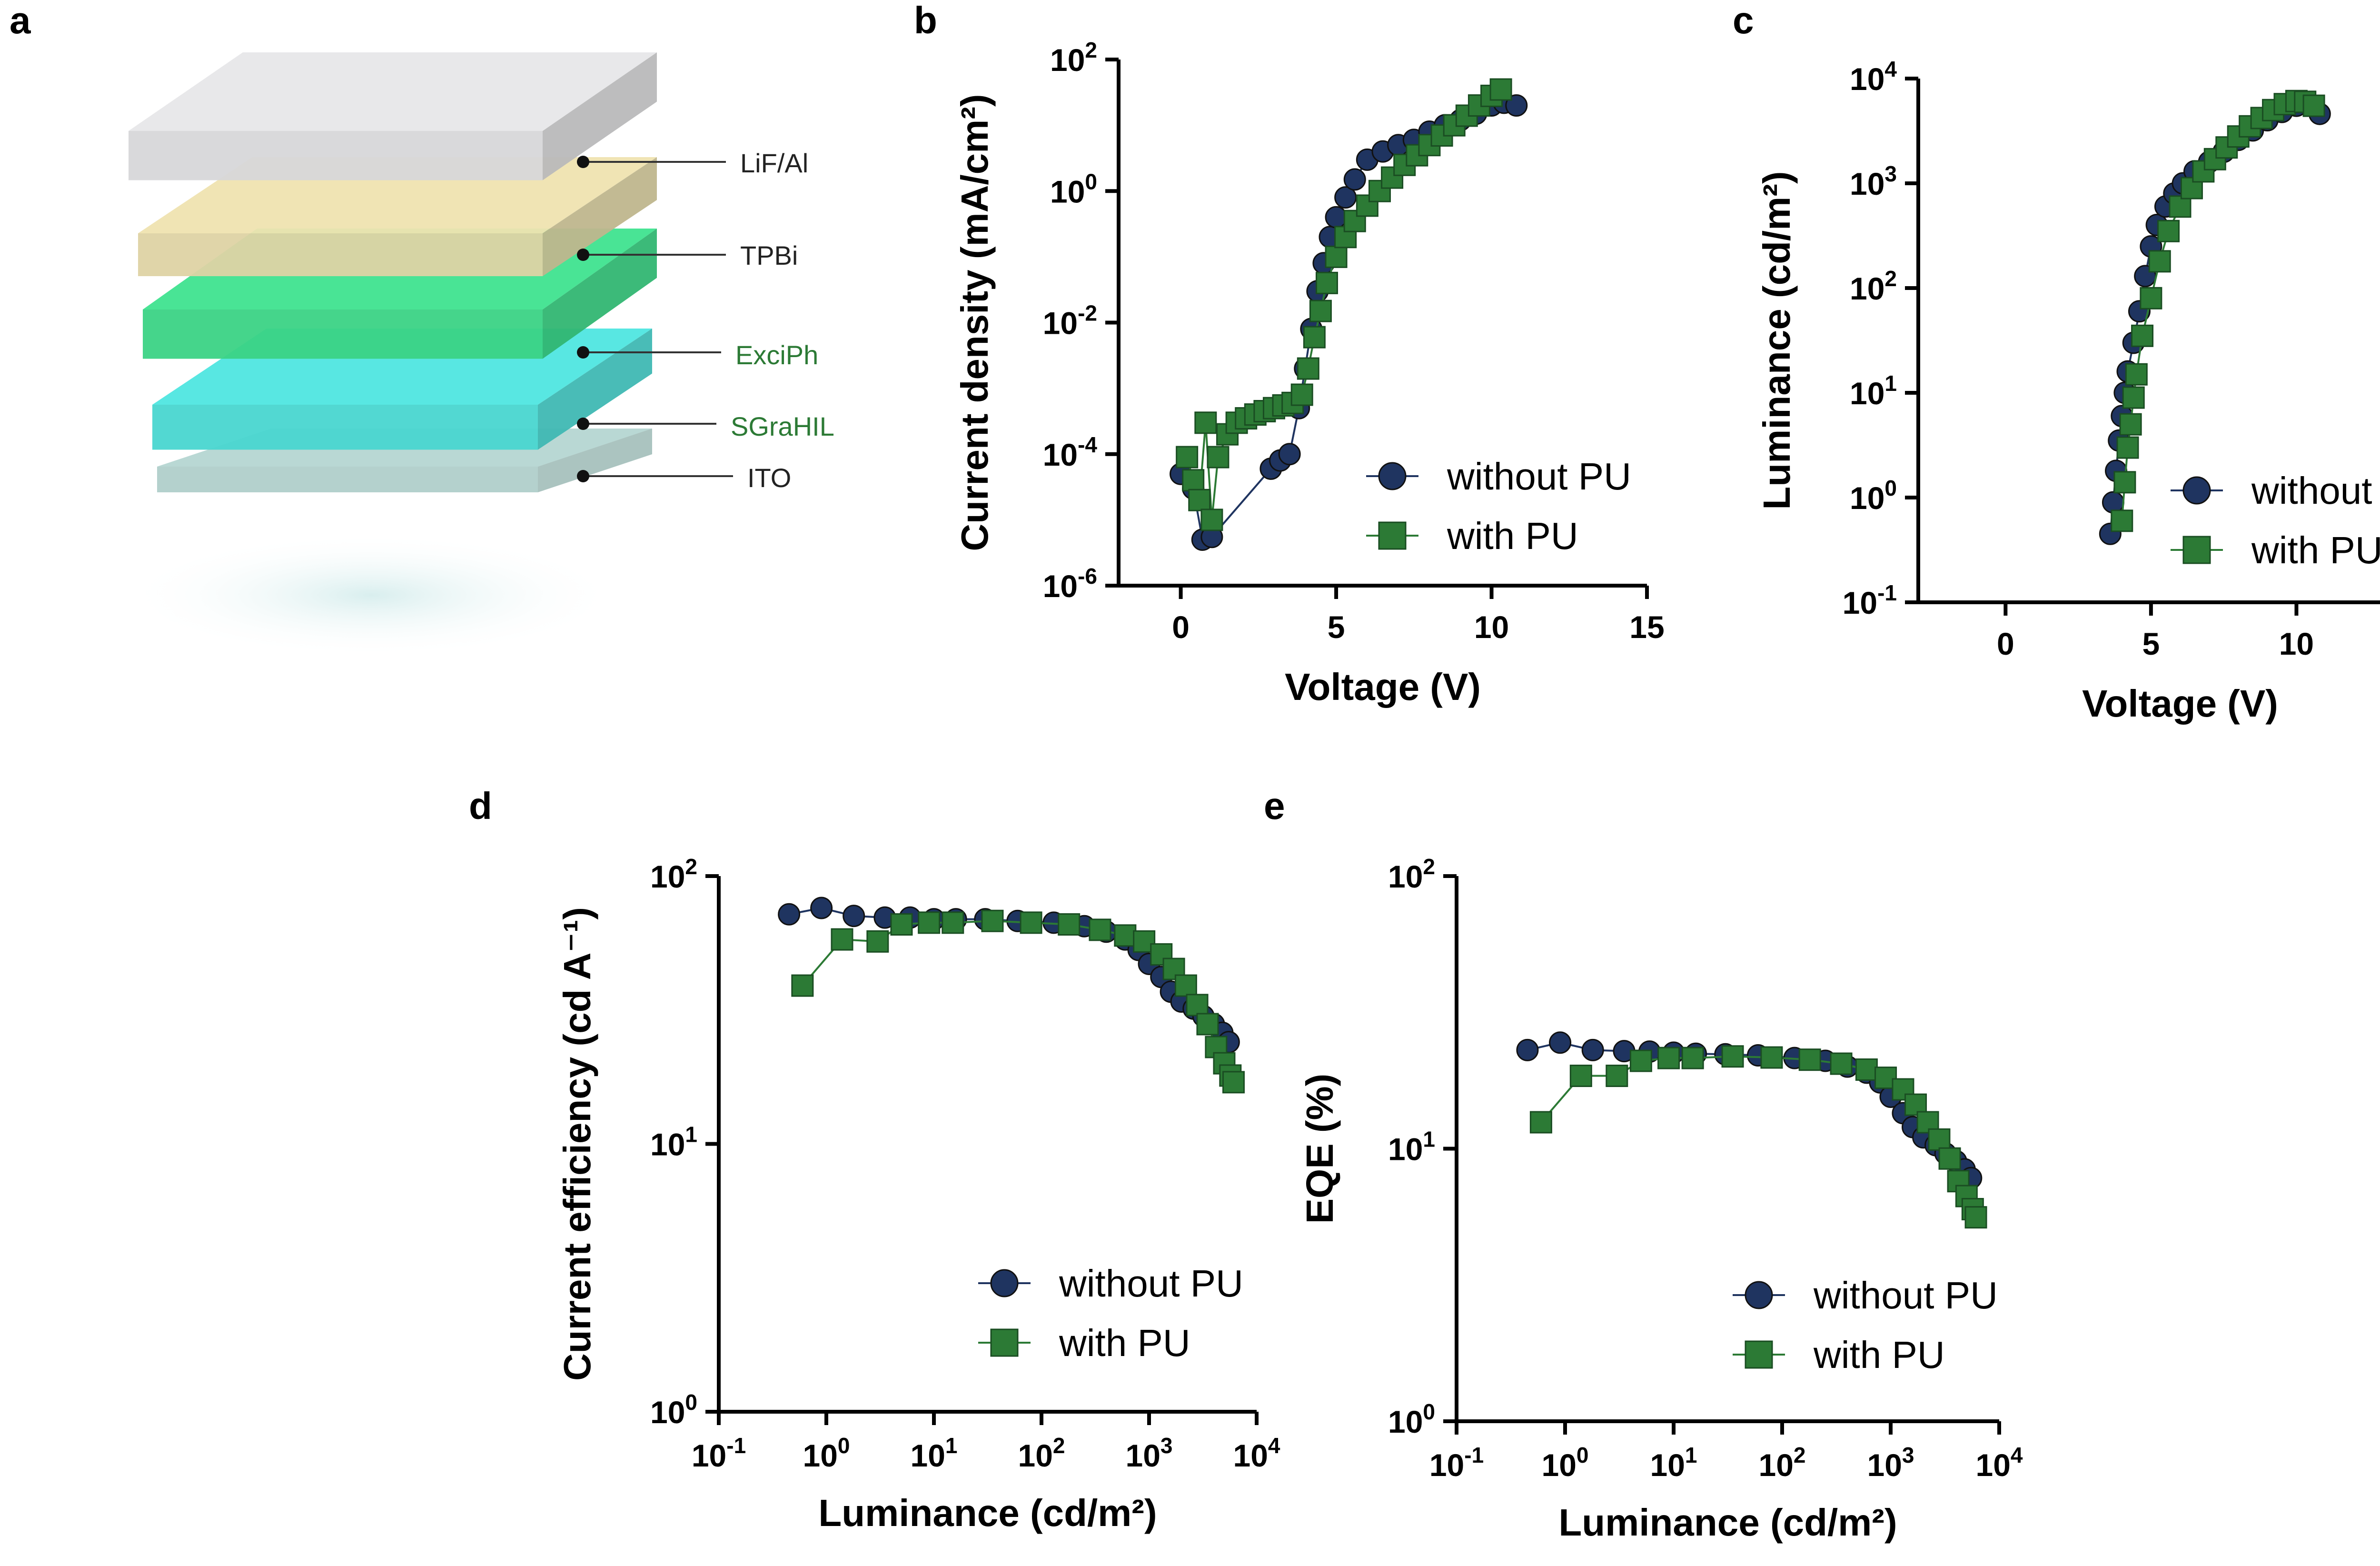  Describe the element at coordinates (1873, 181) in the screenshot. I see `y-tick-label: 10³` at that location.